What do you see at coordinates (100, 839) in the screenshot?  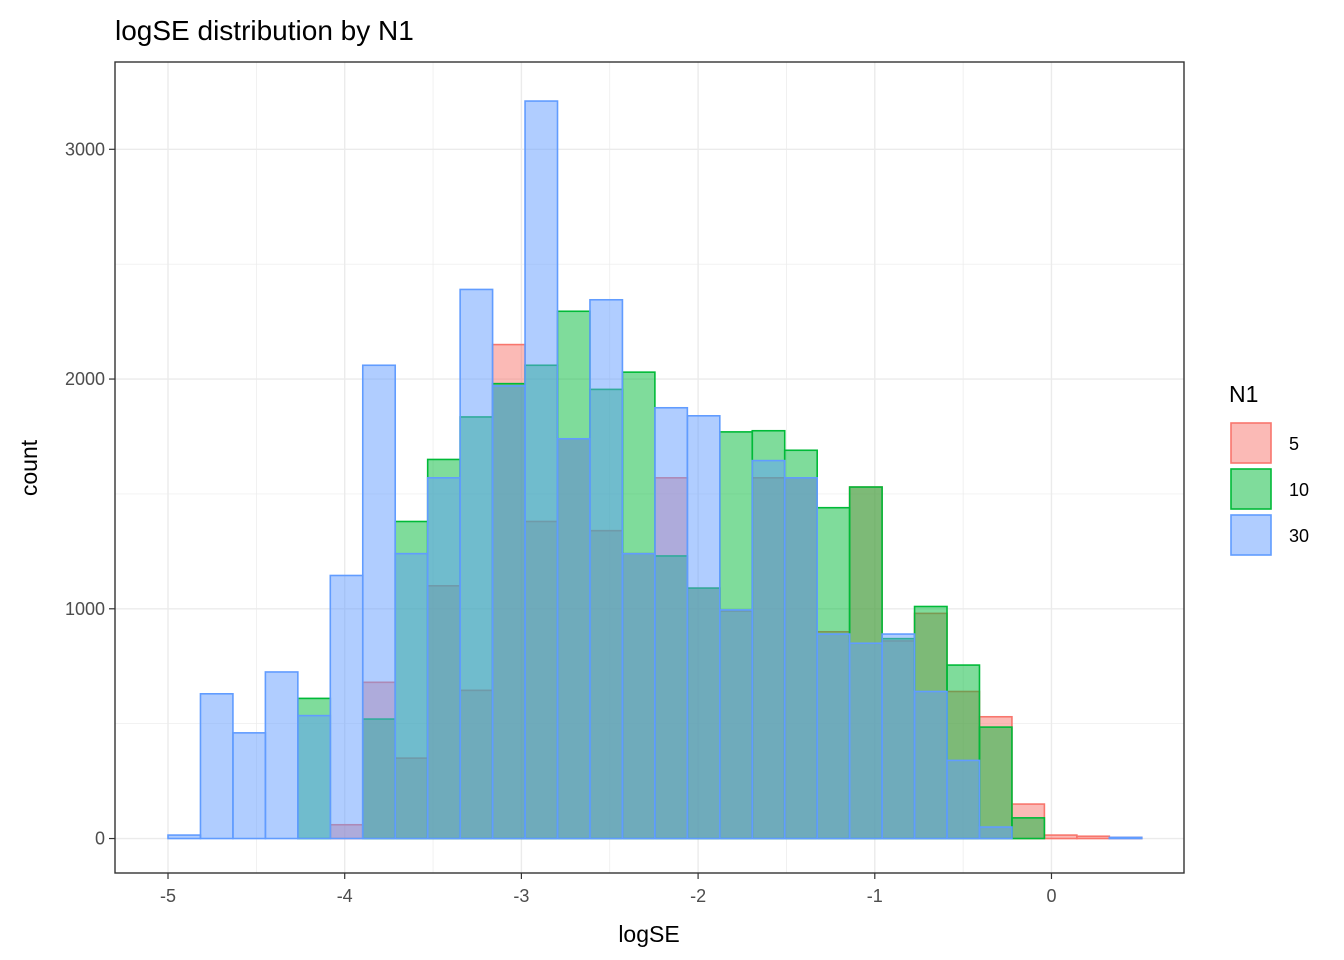 I see `y-tick-label: 0` at bounding box center [100, 839].